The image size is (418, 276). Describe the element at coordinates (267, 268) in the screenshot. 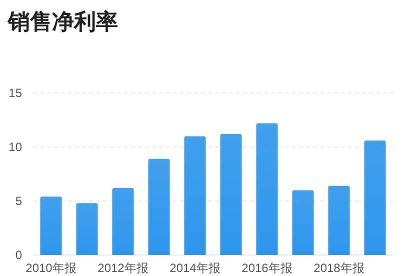

I see `x-tick-label: 2016年报` at that location.